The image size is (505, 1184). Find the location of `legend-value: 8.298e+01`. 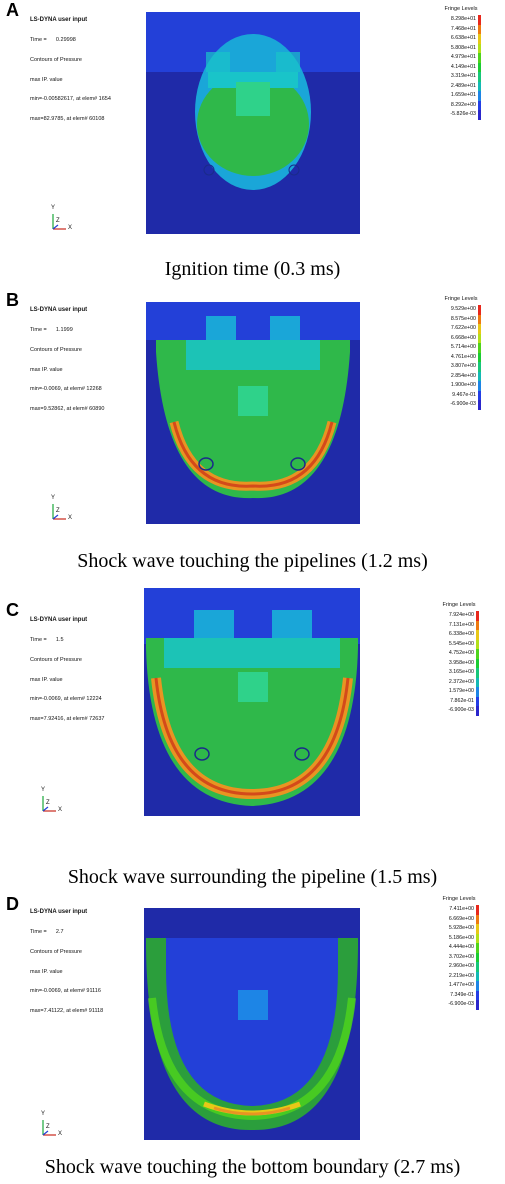

legend-value: 8.298e+01 is located at coordinates (463, 19).